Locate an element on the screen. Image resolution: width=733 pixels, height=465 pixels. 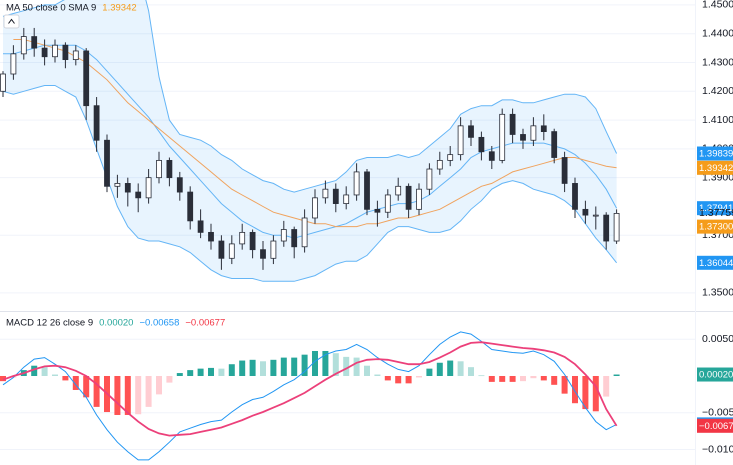
price-marker-label: 1.39839 is located at coordinates (716, 154).